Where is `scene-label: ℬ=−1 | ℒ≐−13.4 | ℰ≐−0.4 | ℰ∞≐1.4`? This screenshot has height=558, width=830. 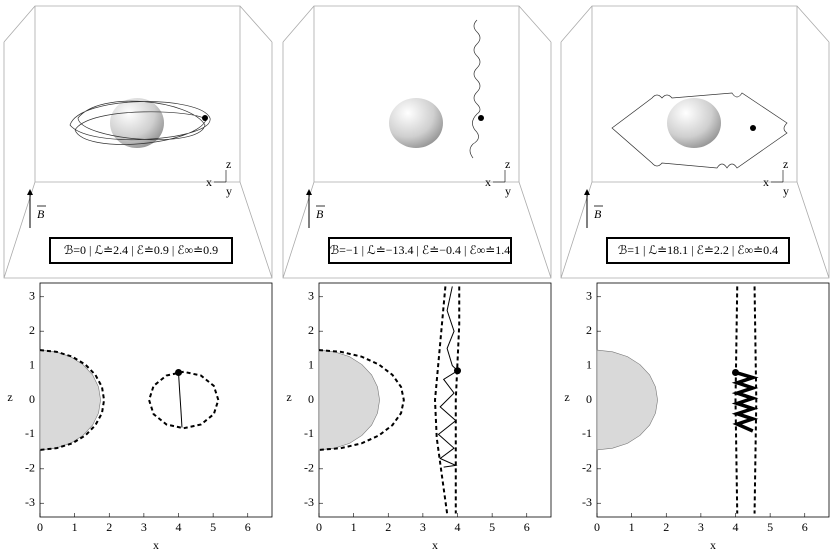
scene-label: ℬ=−1 | ℒ≐−13.4 | ℰ≐−0.4 | ℰ∞≐1.4 is located at coordinates (420, 250).